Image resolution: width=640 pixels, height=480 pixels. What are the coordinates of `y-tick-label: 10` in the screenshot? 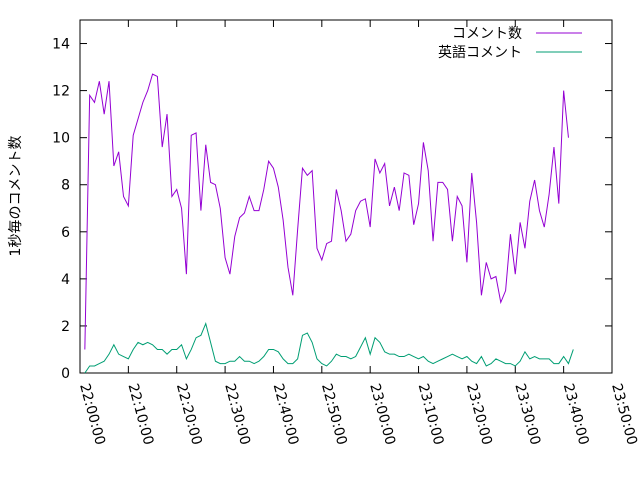 It's located at (61, 139).